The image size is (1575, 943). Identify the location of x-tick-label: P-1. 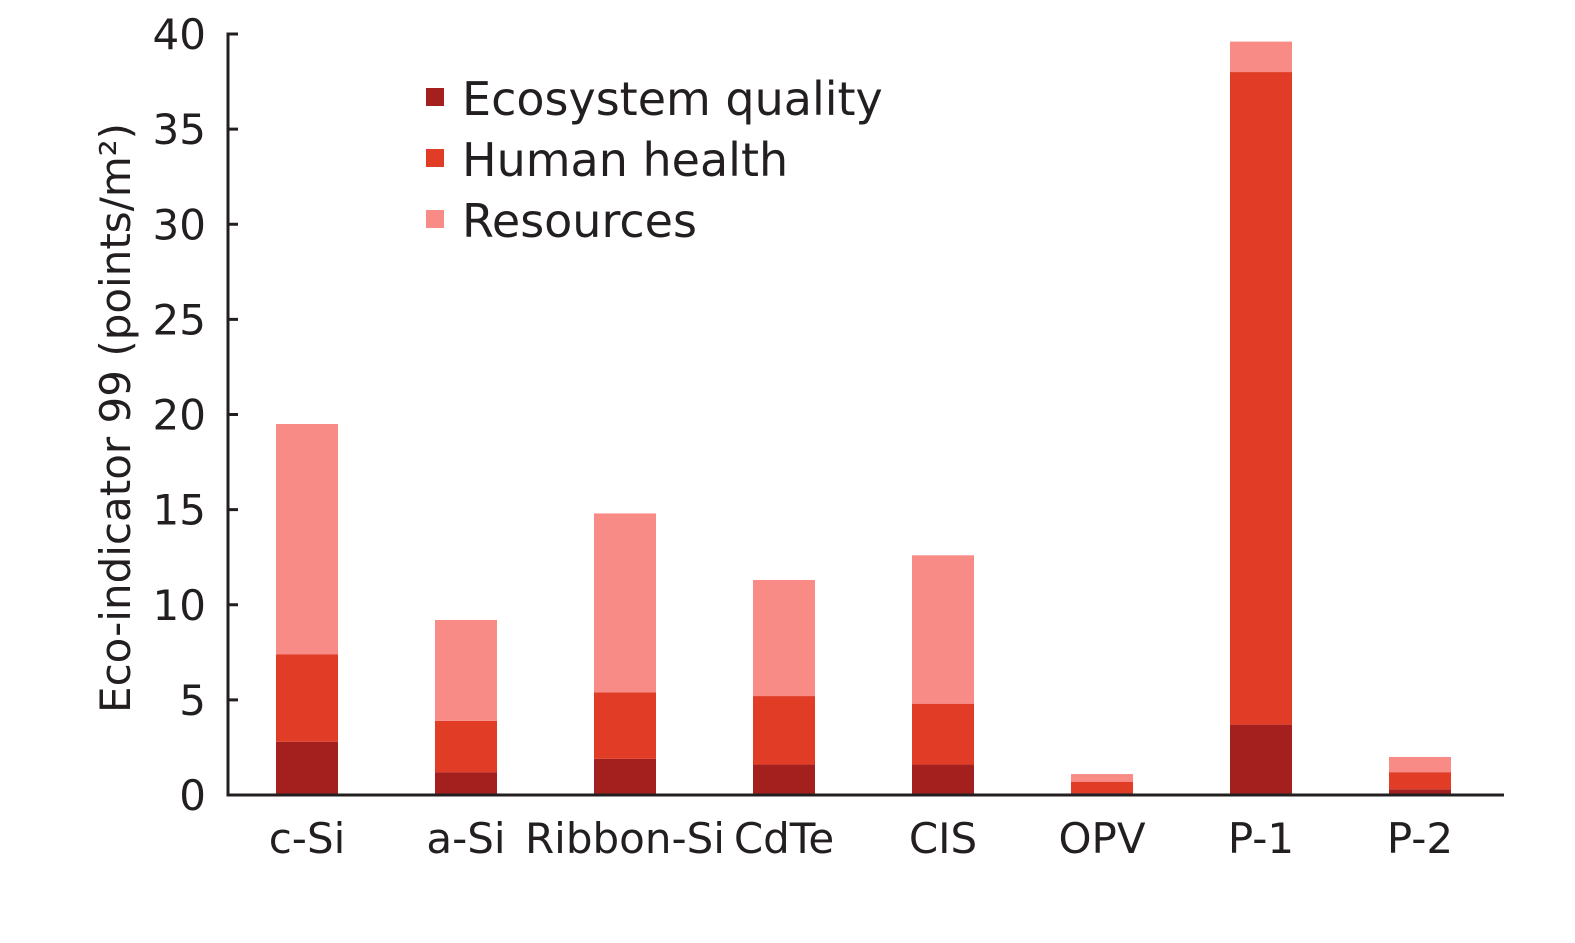
(1261, 838).